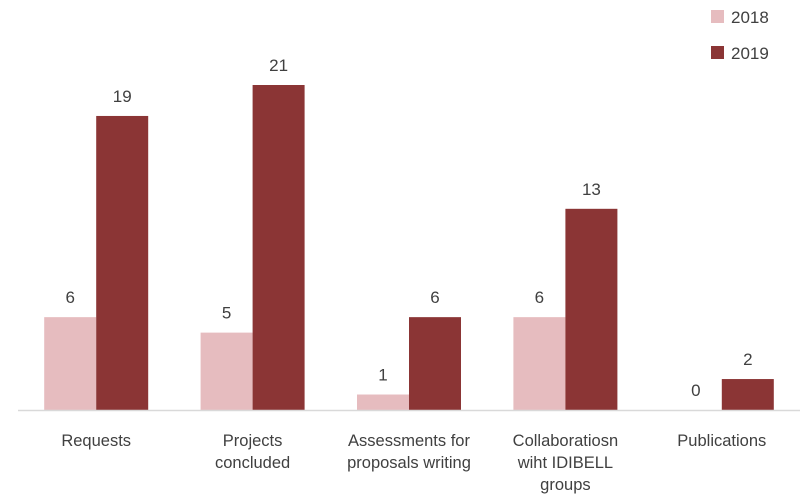  I want to click on legend-label-2019: 2019, so click(750, 53).